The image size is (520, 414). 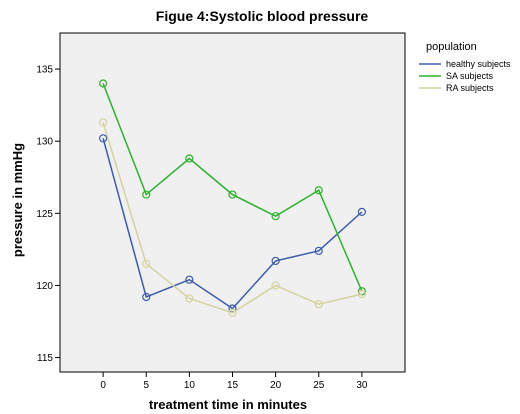 What do you see at coordinates (44, 286) in the screenshot?
I see `y-tick-label: 120` at bounding box center [44, 286].